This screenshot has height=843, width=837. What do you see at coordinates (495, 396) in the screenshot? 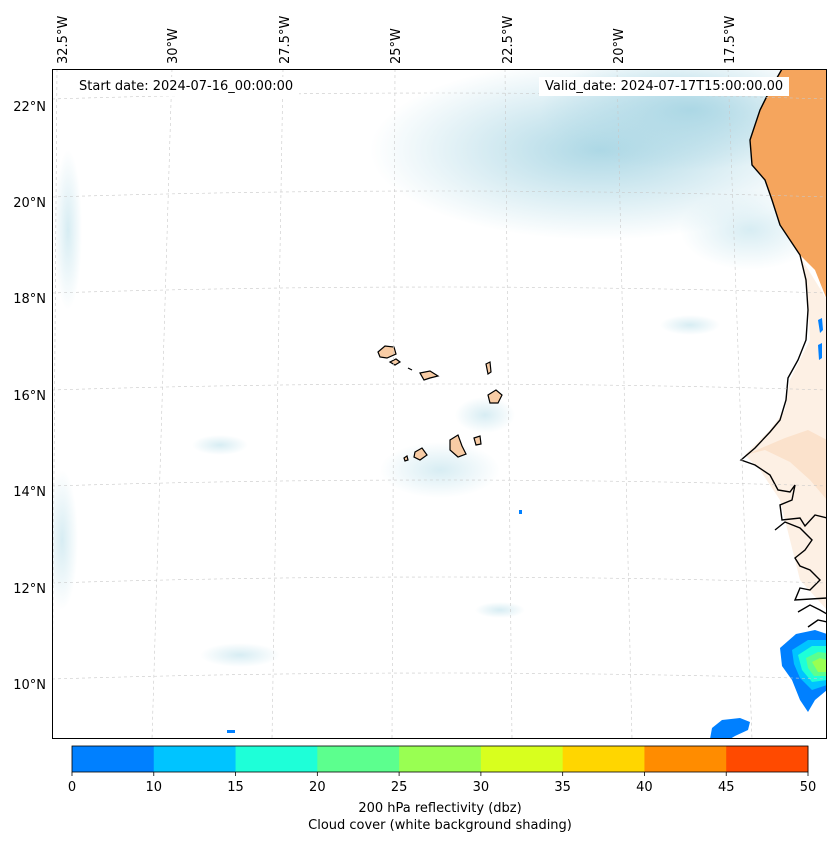
I see `island-boa-vista` at bounding box center [495, 396].